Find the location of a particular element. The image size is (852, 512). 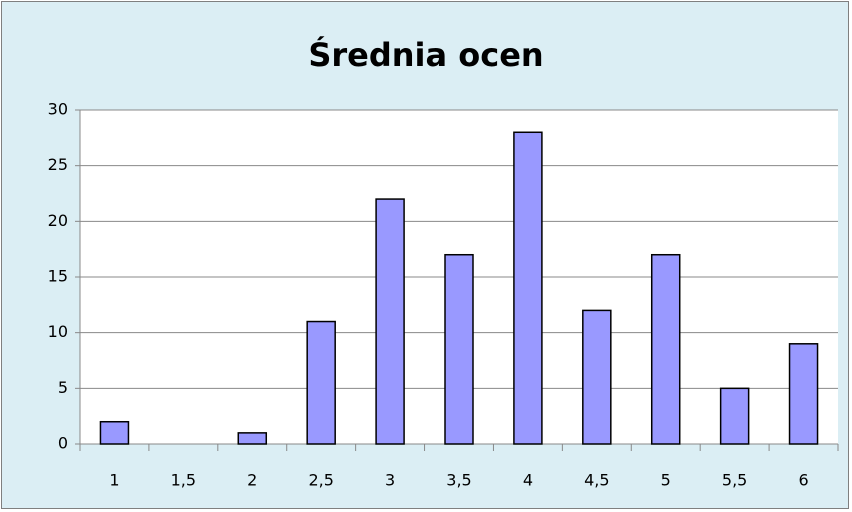

y-tick-label: 0 is located at coordinates (63, 443).